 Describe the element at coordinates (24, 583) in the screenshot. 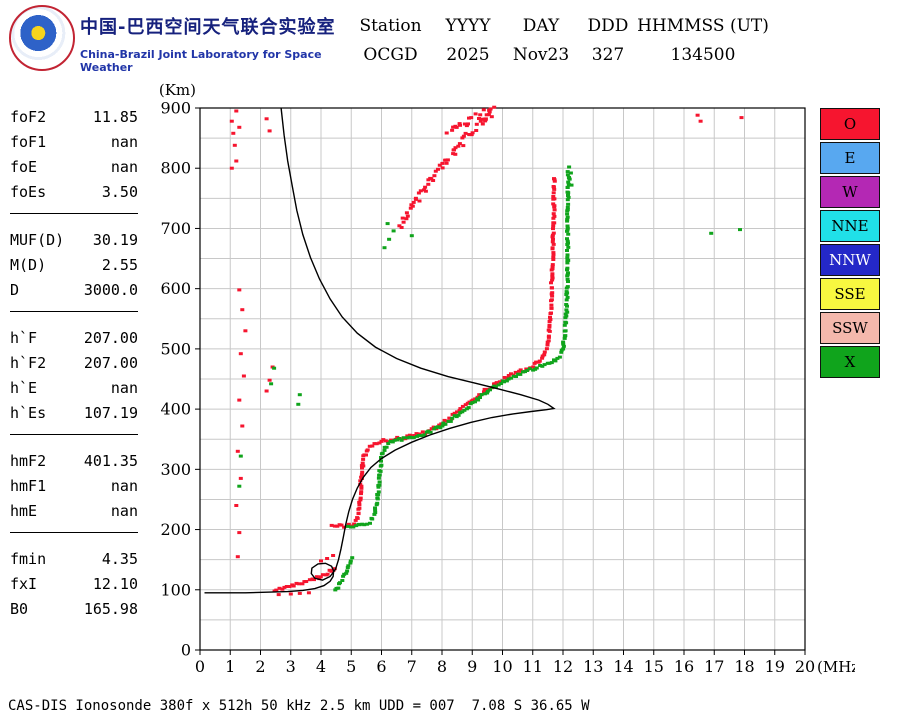

I see `param-label-fxi: fxI` at that location.